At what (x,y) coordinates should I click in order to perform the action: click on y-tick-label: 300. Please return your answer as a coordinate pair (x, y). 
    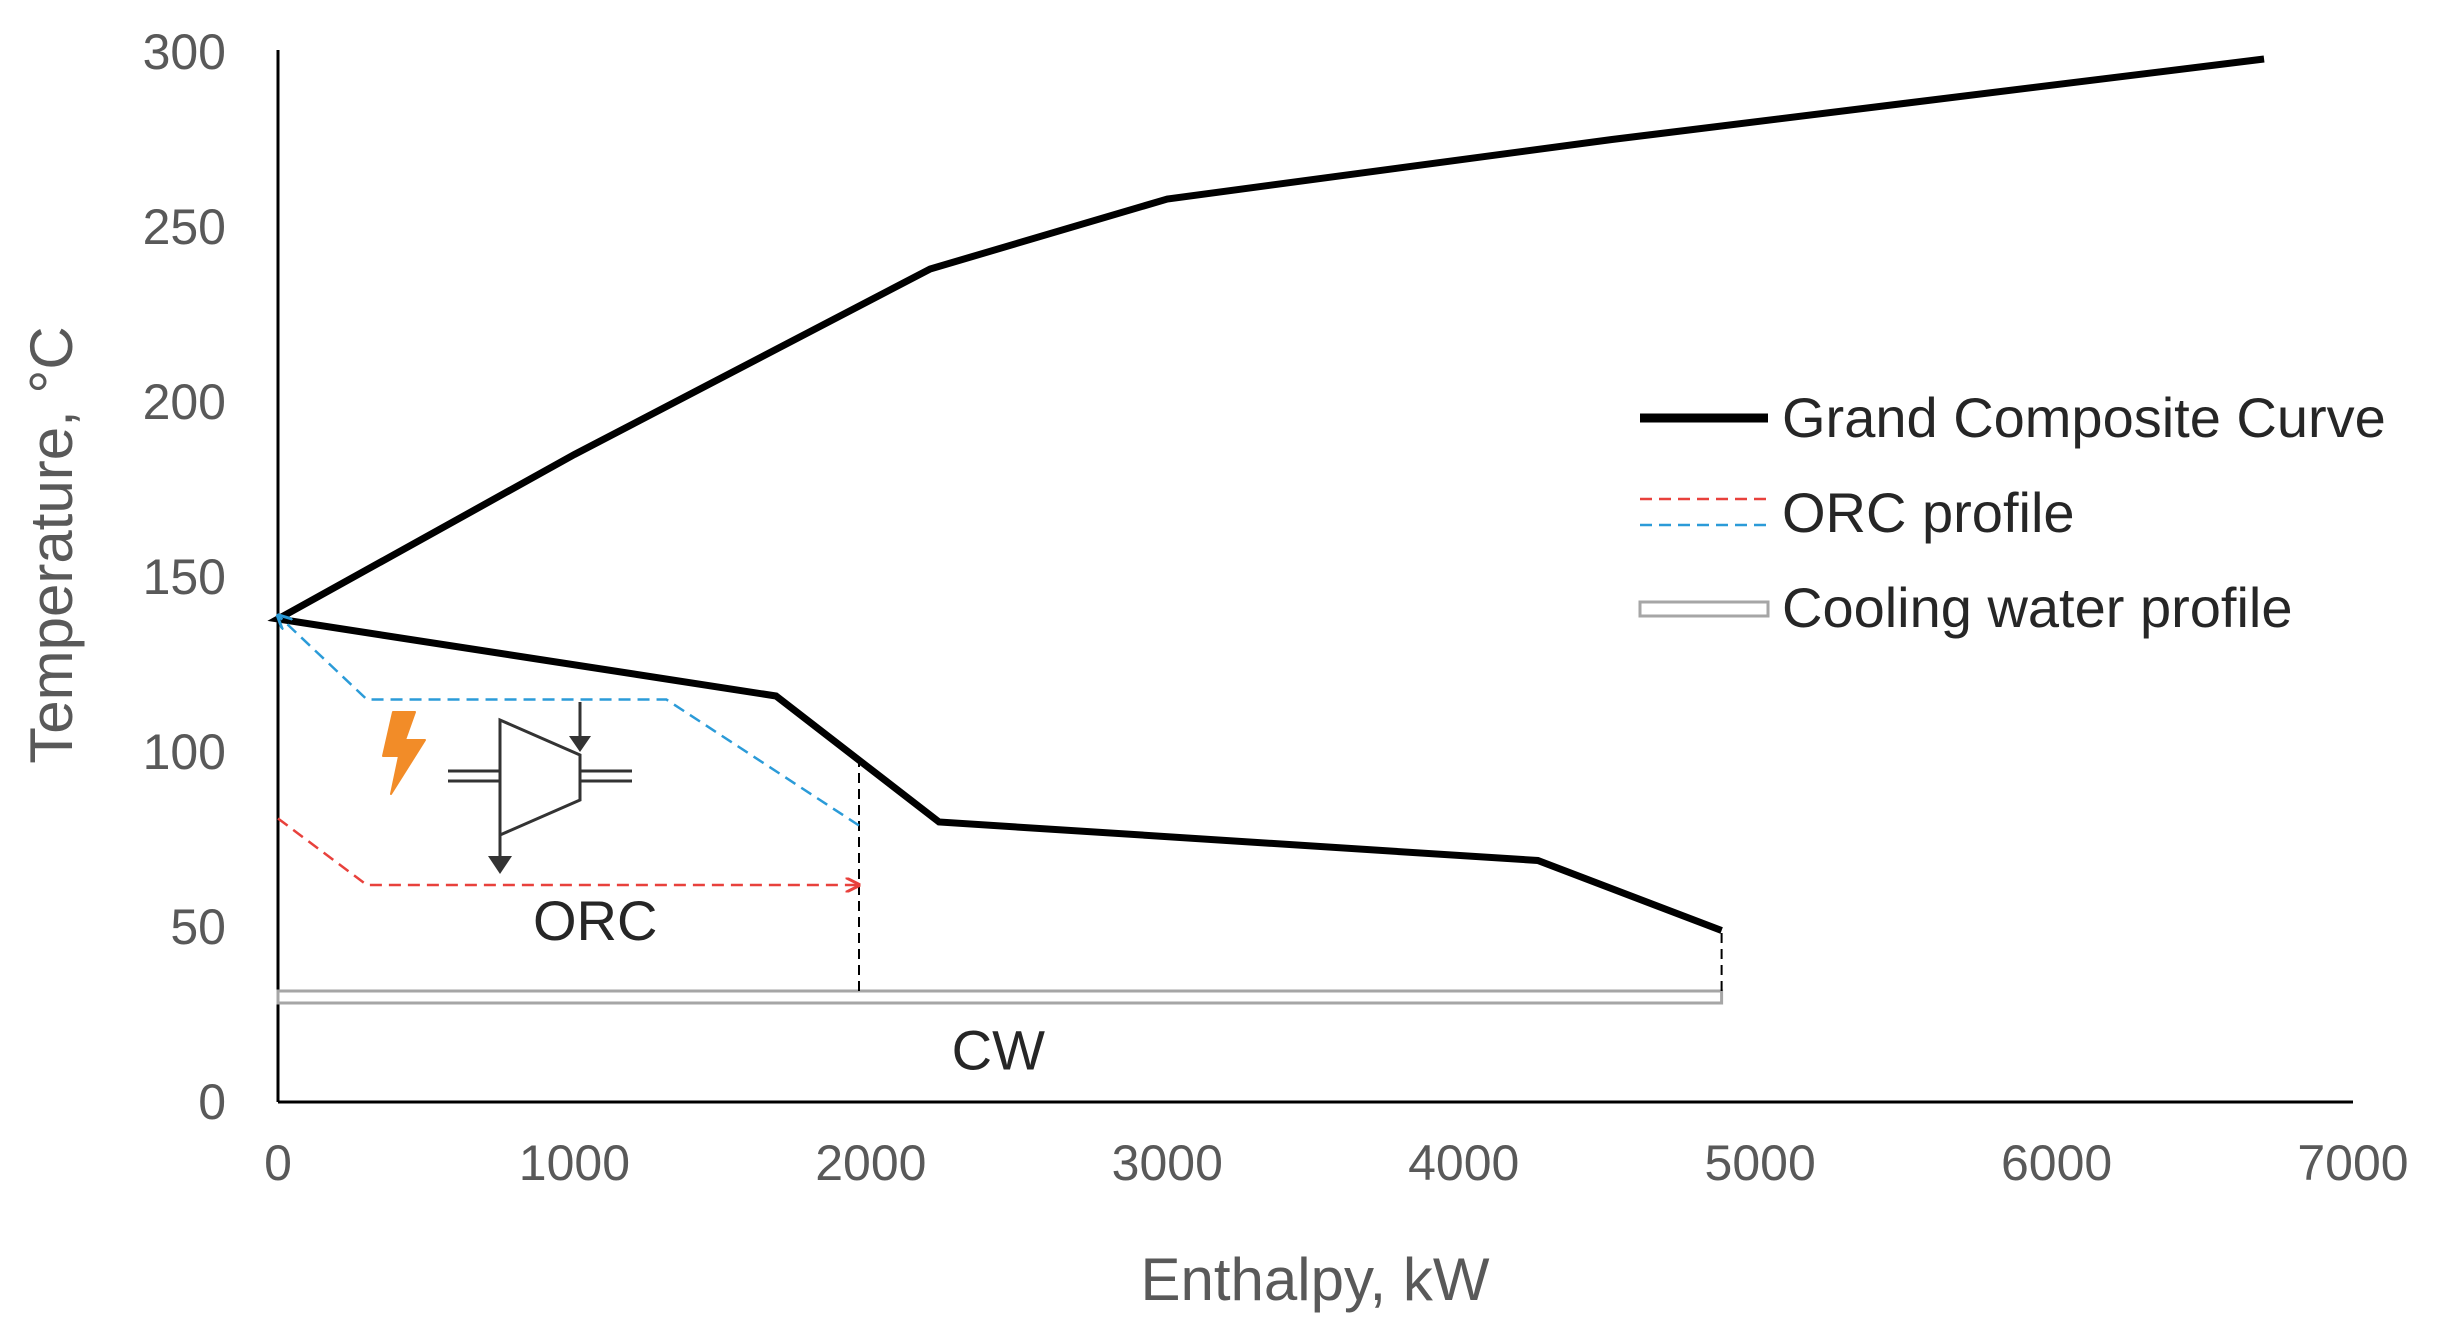
    Looking at the image, I should click on (184, 52).